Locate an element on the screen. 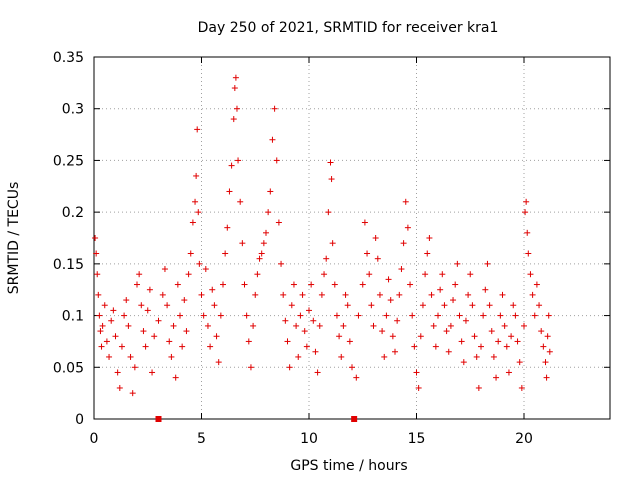 The width and height of the screenshot is (640, 480). y-tick-label: 0.3 is located at coordinates (73, 110).